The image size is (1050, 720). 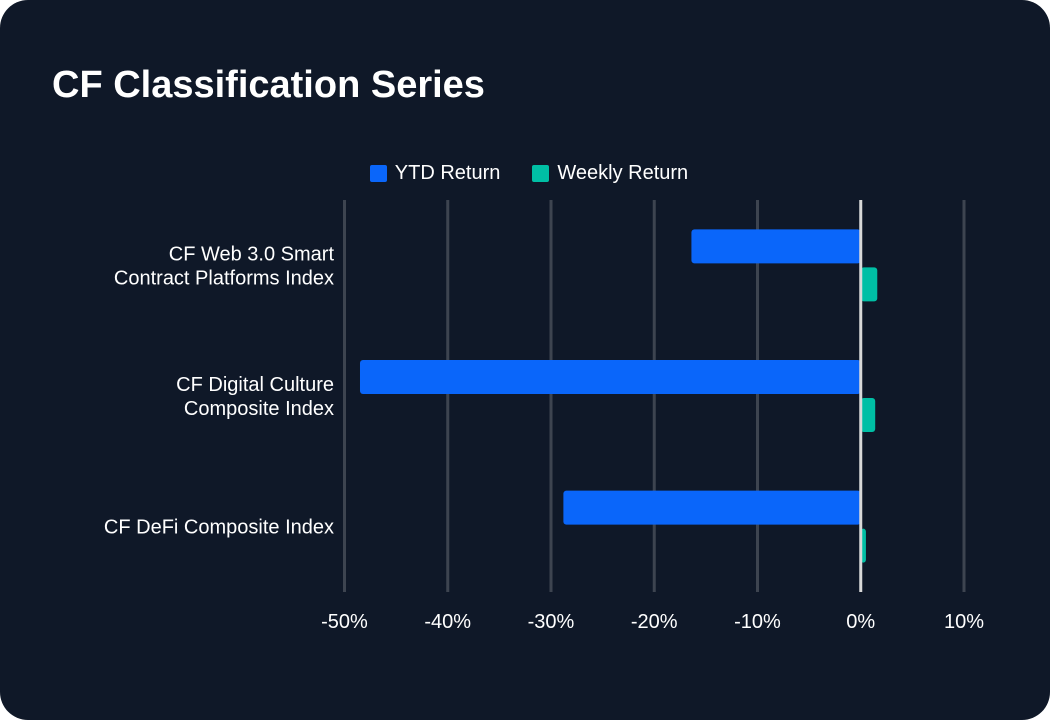 What do you see at coordinates (541, 173) in the screenshot?
I see `legend-swatch-weekly` at bounding box center [541, 173].